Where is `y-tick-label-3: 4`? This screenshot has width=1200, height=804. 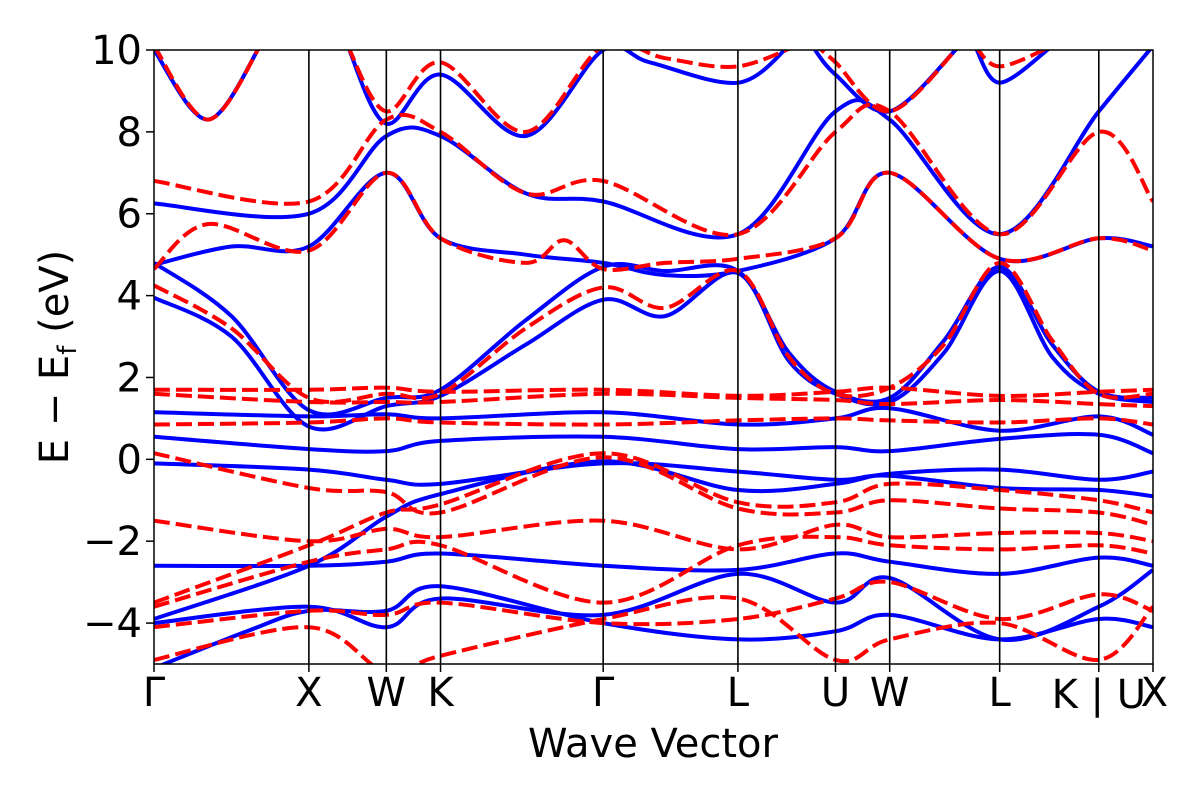 y-tick-label-3: 4 is located at coordinates (129, 297).